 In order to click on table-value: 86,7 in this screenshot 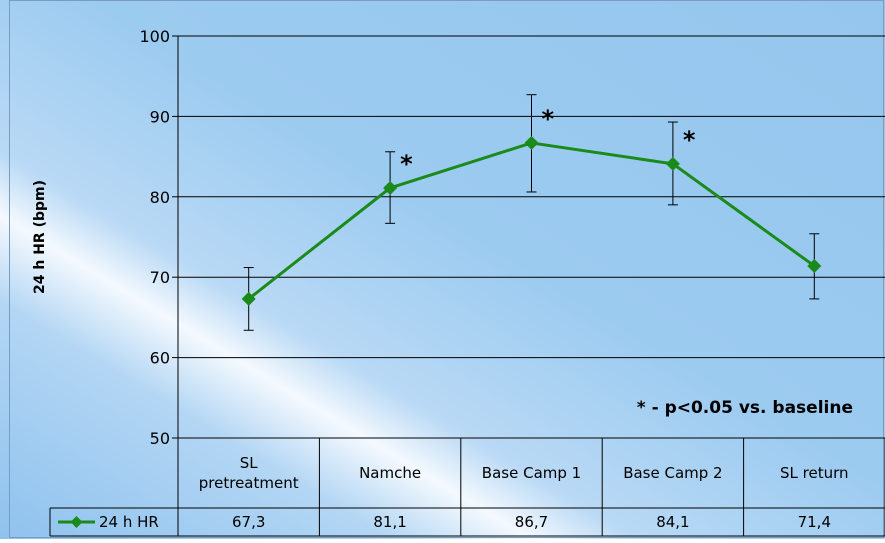, I will do `click(531, 522)`.